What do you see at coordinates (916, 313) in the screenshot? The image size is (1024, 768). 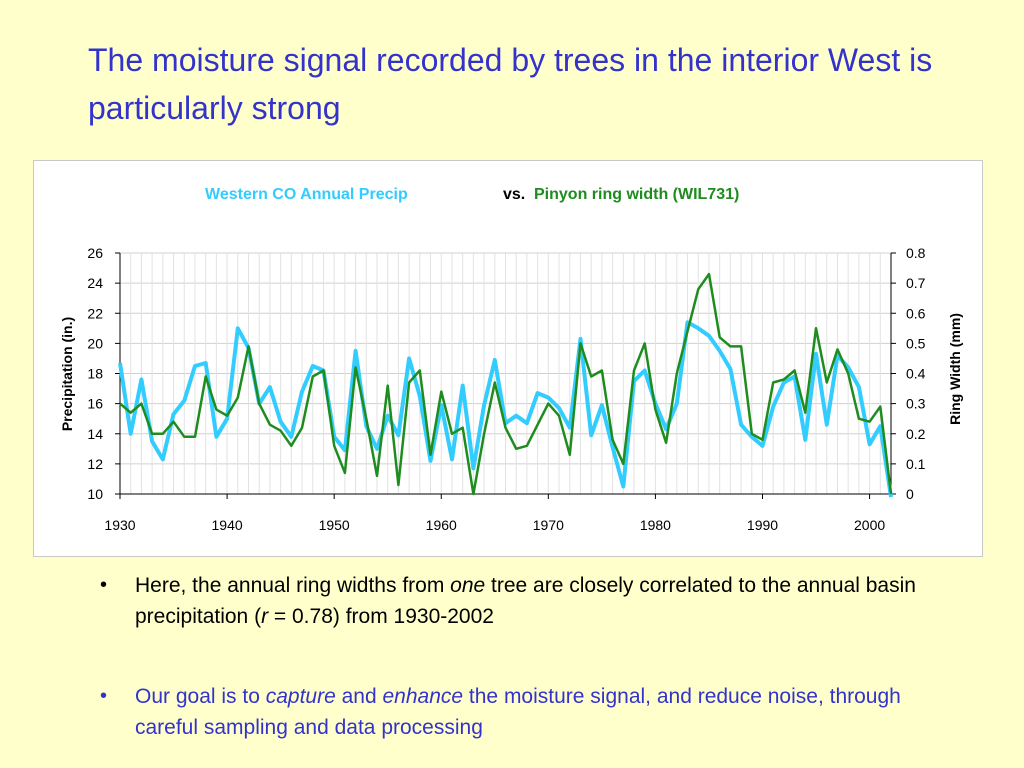 I see `y2-tick-label: 0.6` at bounding box center [916, 313].